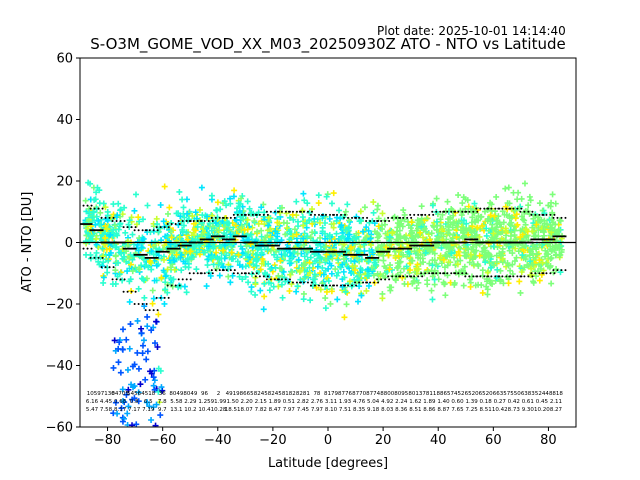 The width and height of the screenshot is (640, 480). I want to click on bin-stat-mean: 0.18, so click(486, 402).